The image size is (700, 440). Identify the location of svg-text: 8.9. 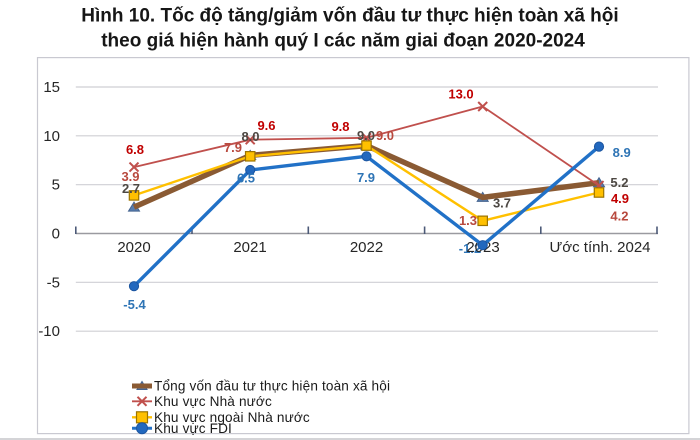
(622, 152).